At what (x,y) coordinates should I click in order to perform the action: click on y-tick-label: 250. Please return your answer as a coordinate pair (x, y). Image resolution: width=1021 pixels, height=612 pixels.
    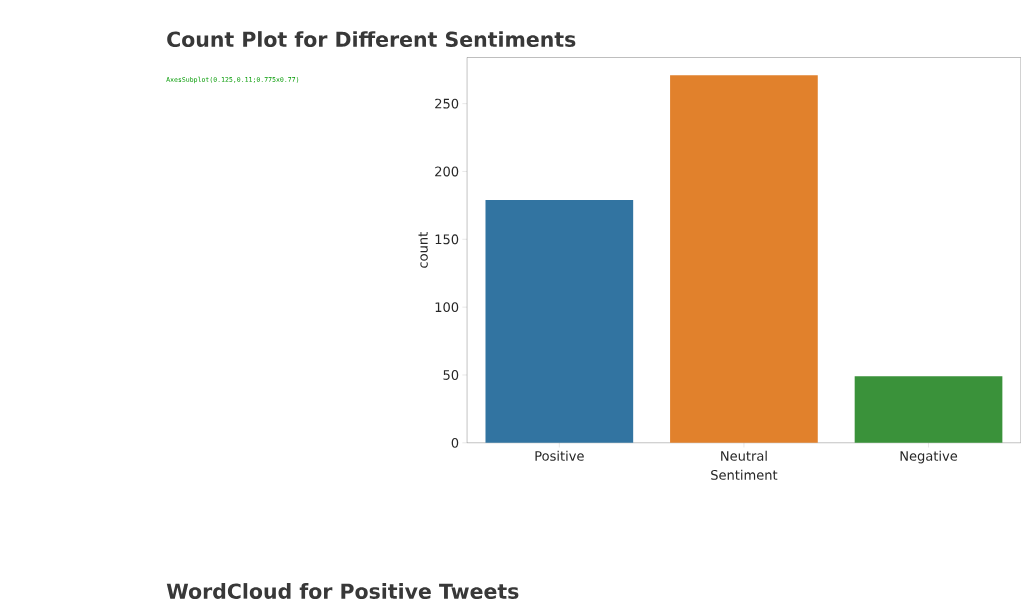
    Looking at the image, I should click on (447, 103).